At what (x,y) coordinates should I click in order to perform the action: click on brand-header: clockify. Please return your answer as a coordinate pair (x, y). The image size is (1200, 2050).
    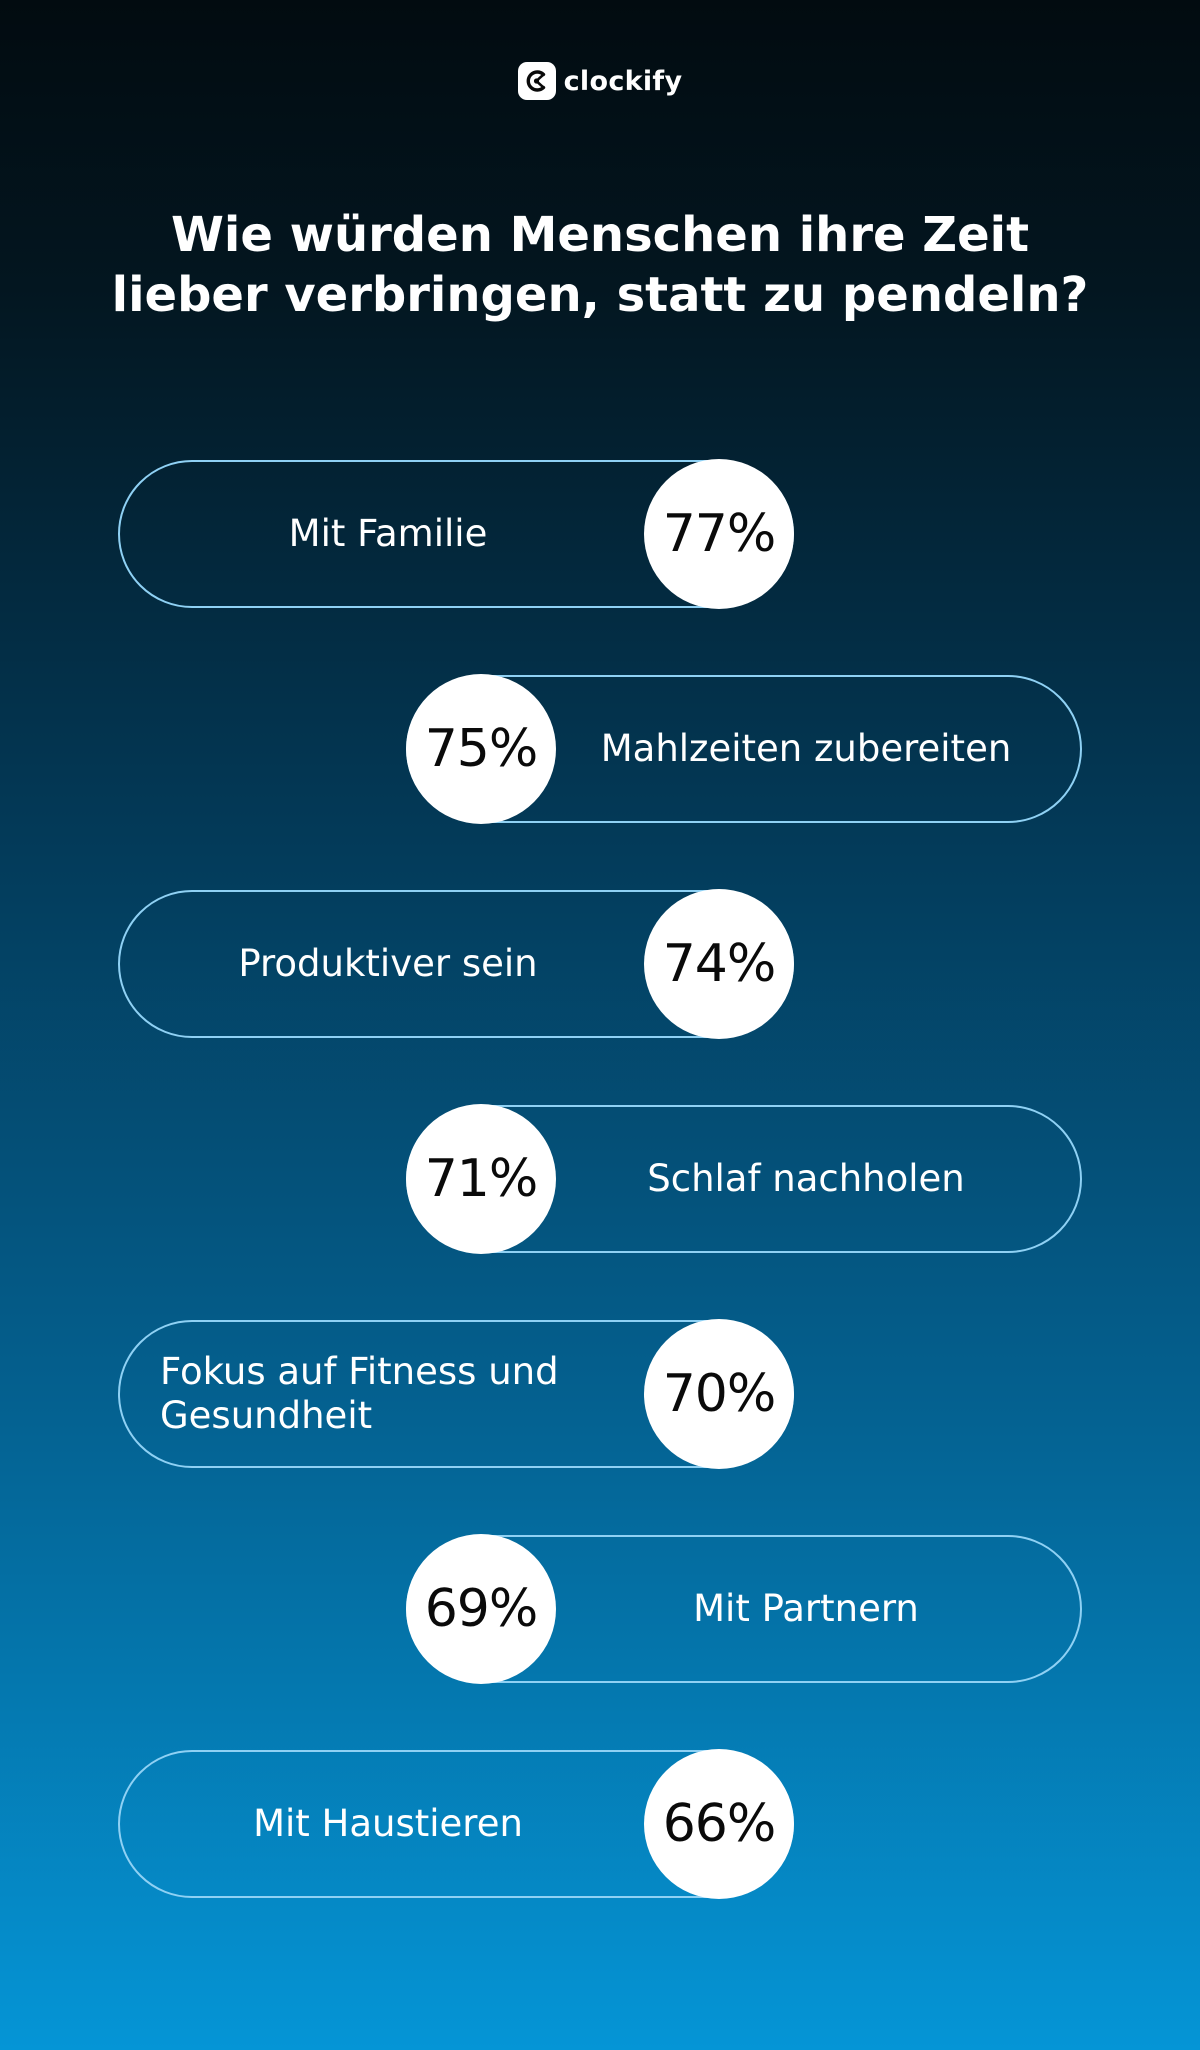
    Looking at the image, I should click on (600, 81).